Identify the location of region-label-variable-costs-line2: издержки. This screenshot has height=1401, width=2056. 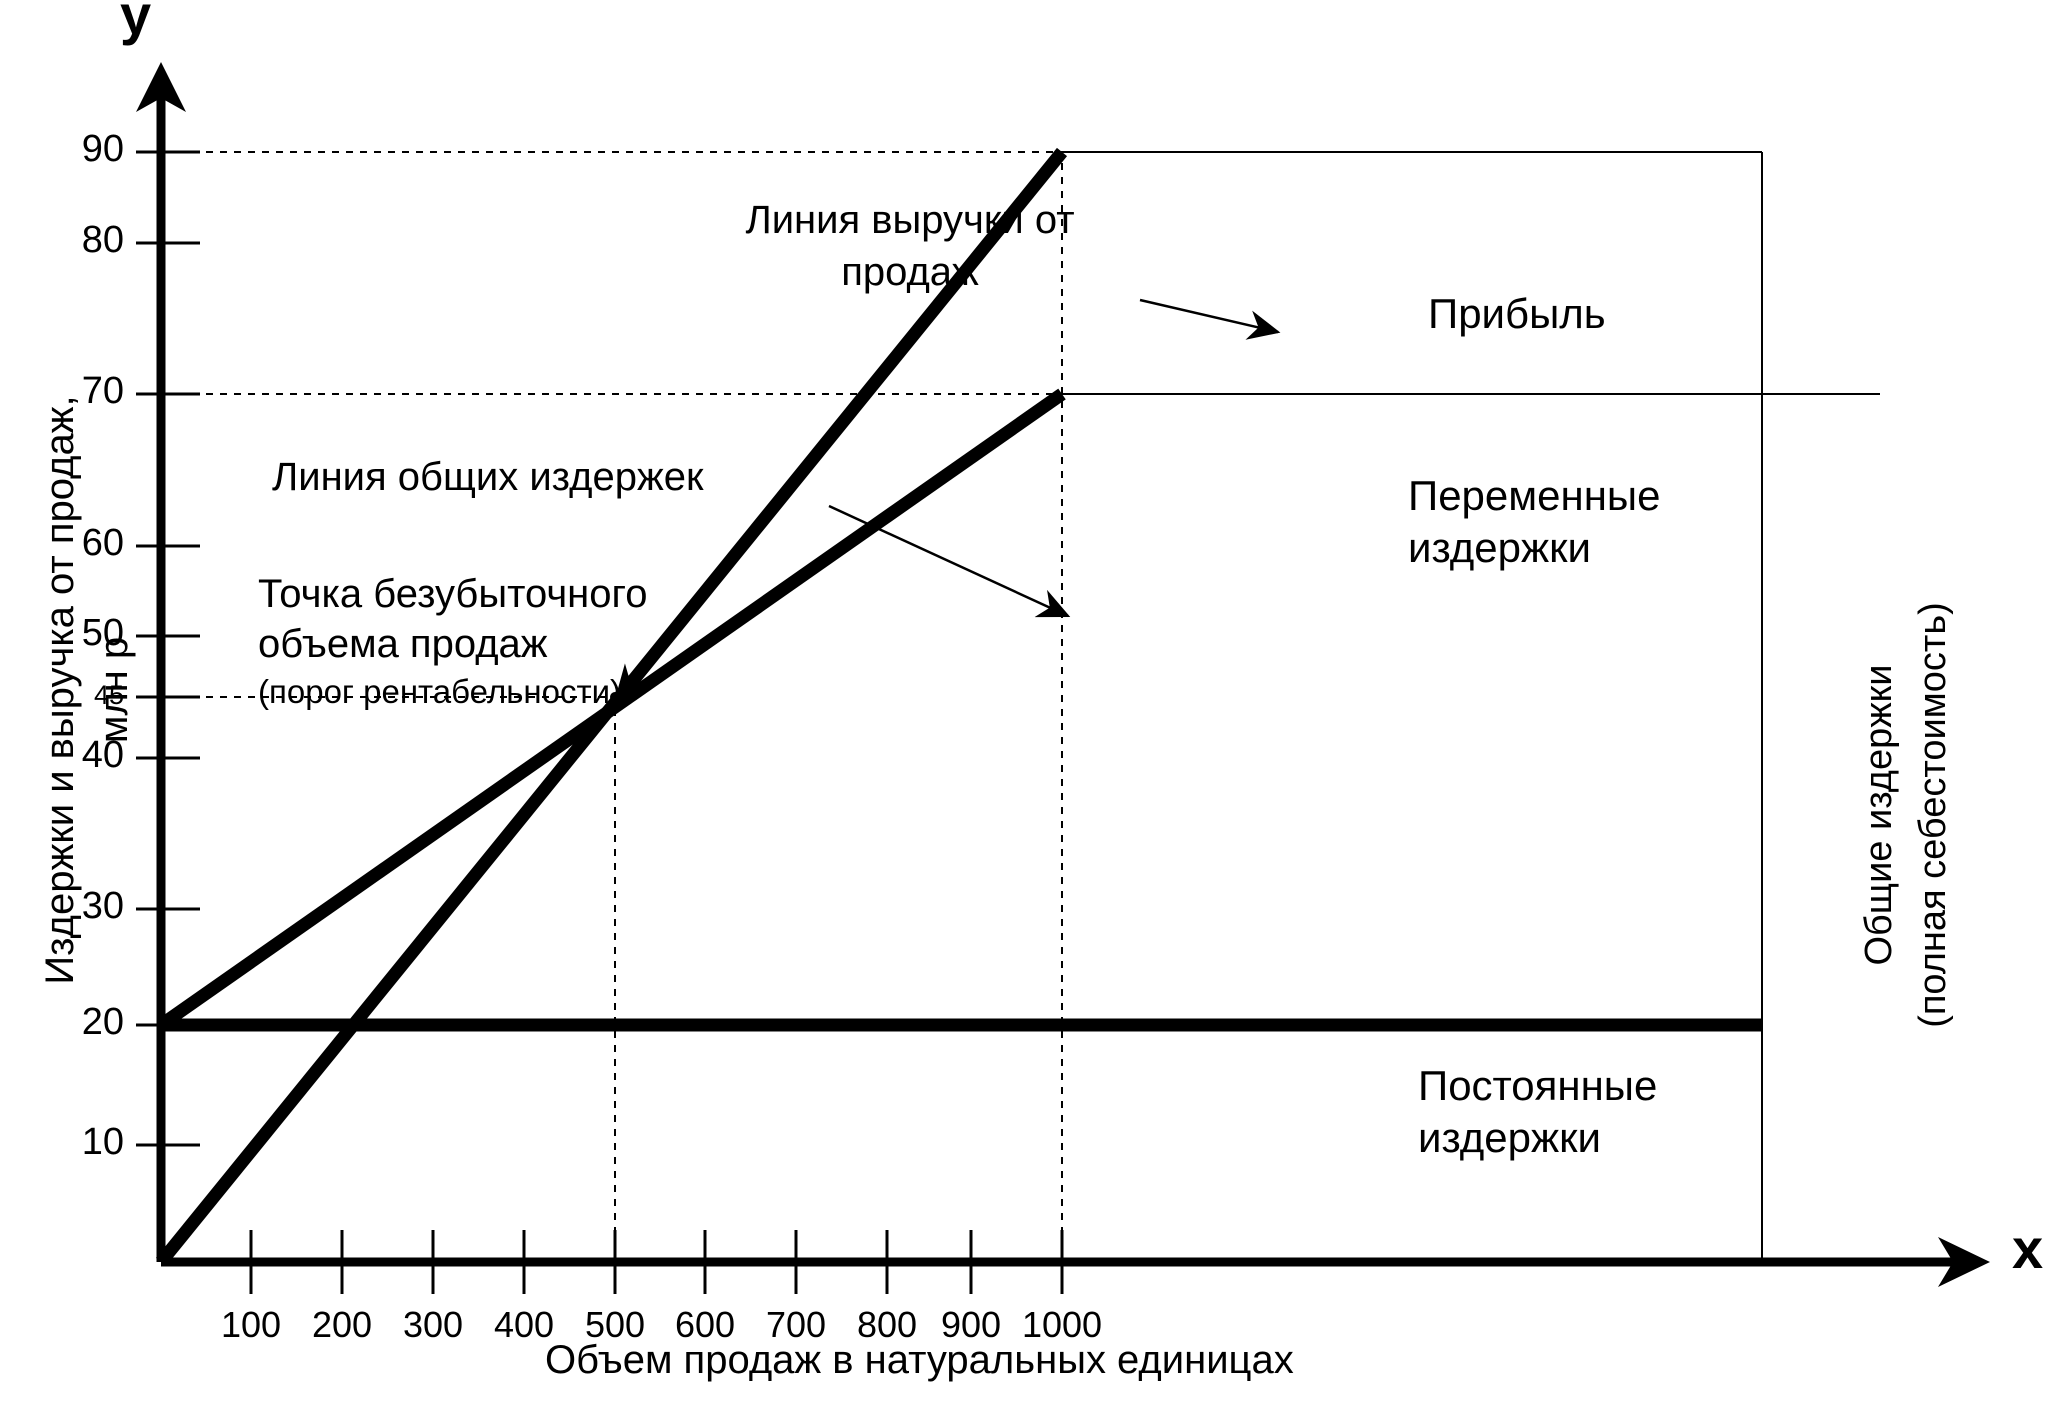
(1499, 547).